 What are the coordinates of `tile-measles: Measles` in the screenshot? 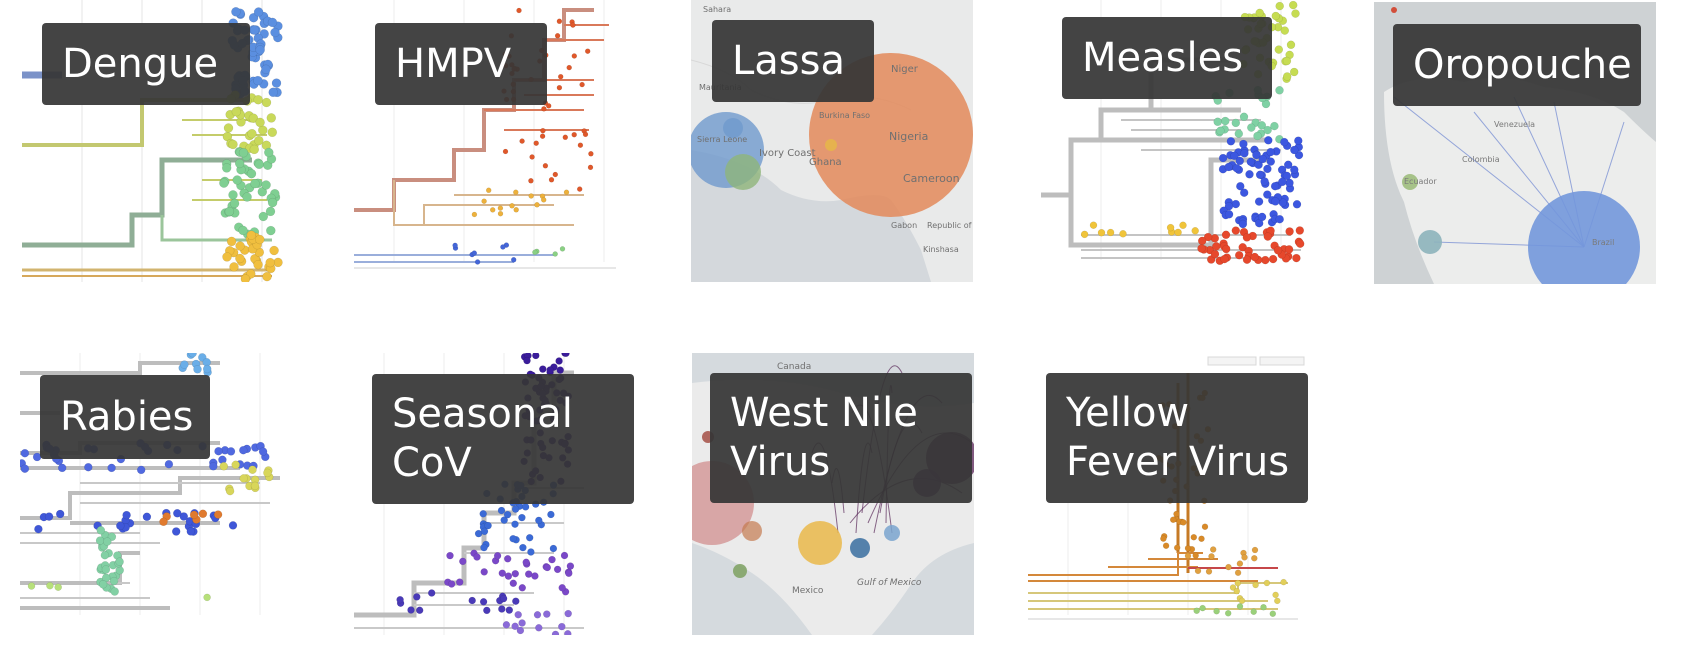 It's located at (1182, 141).